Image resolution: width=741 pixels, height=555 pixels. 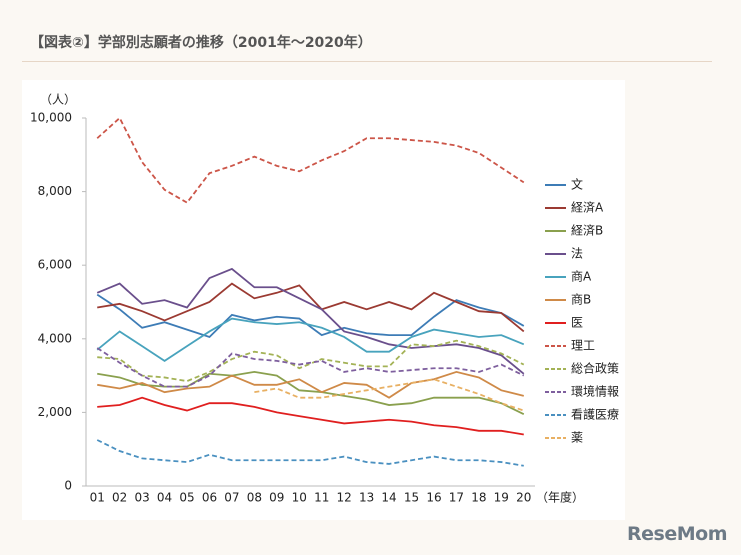 What do you see at coordinates (587, 207) in the screenshot?
I see `legend-label: 経済A` at bounding box center [587, 207].